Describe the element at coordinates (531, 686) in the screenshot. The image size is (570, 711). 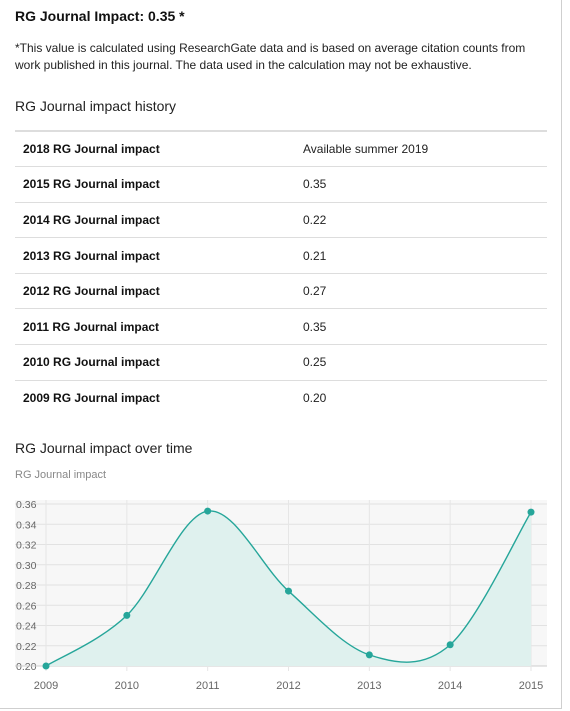
I see `x-tick-label: 2015` at that location.